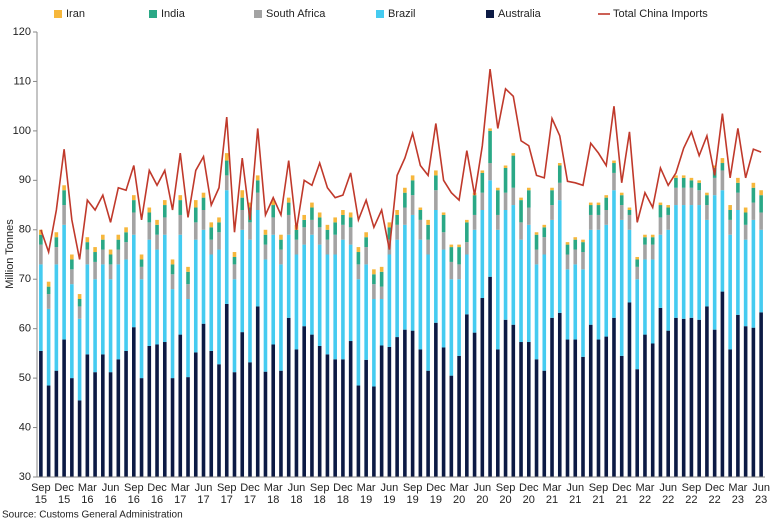 The height and width of the screenshot is (524, 770). Describe the element at coordinates (134, 494) in the screenshot. I see `x-tick-label: Sep 16` at that location.